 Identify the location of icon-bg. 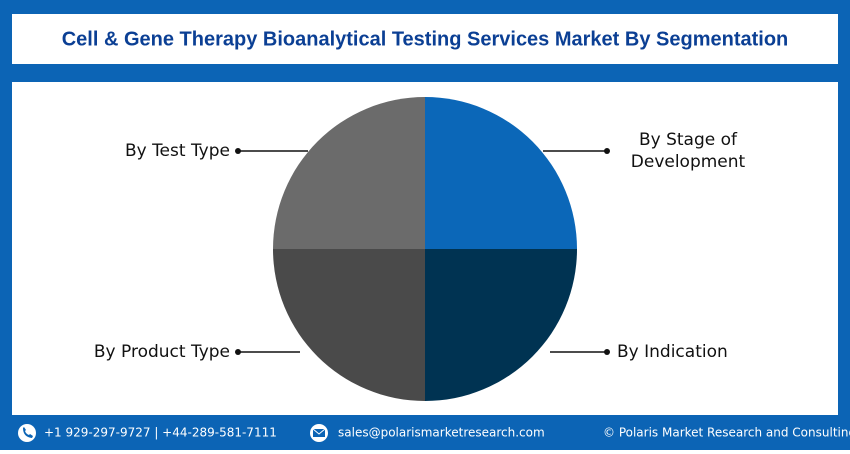
(27, 433).